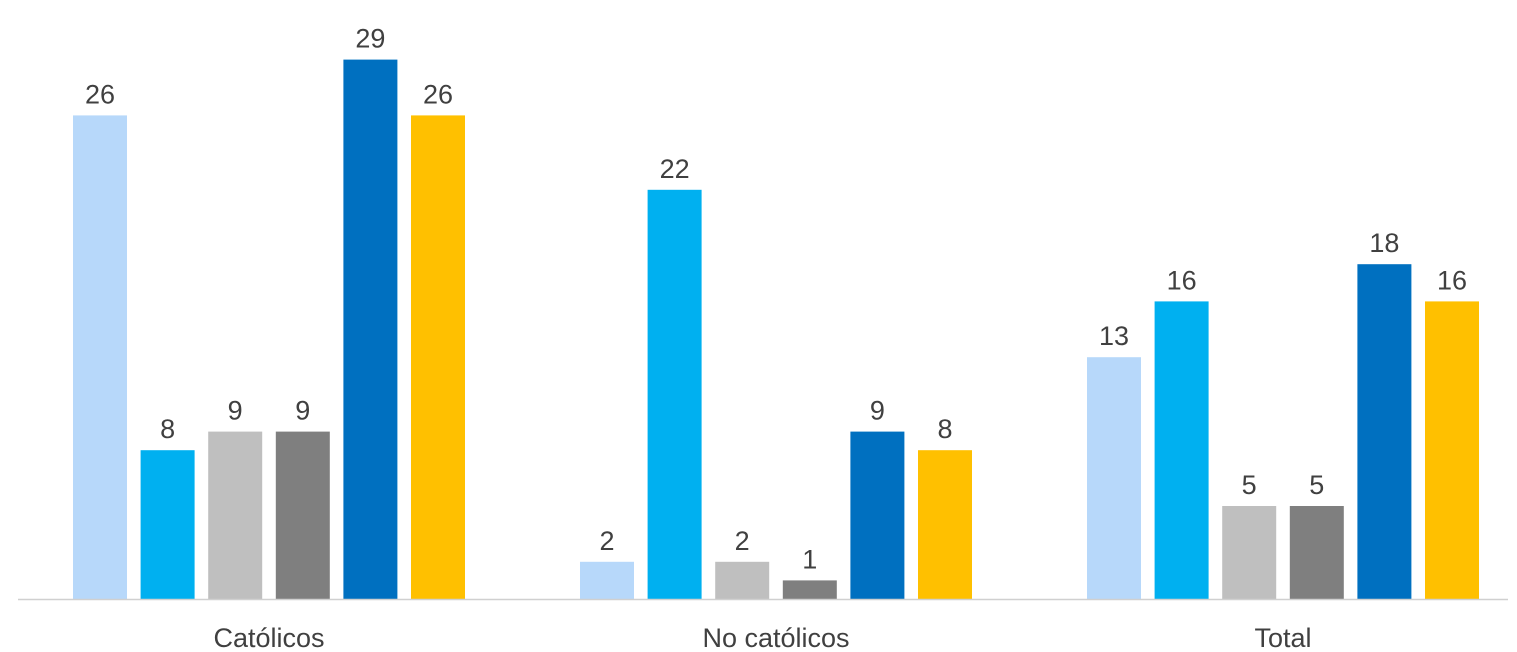 This screenshot has width=1517, height=652. What do you see at coordinates (675, 169) in the screenshot?
I see `data-label-1-1: 22` at bounding box center [675, 169].